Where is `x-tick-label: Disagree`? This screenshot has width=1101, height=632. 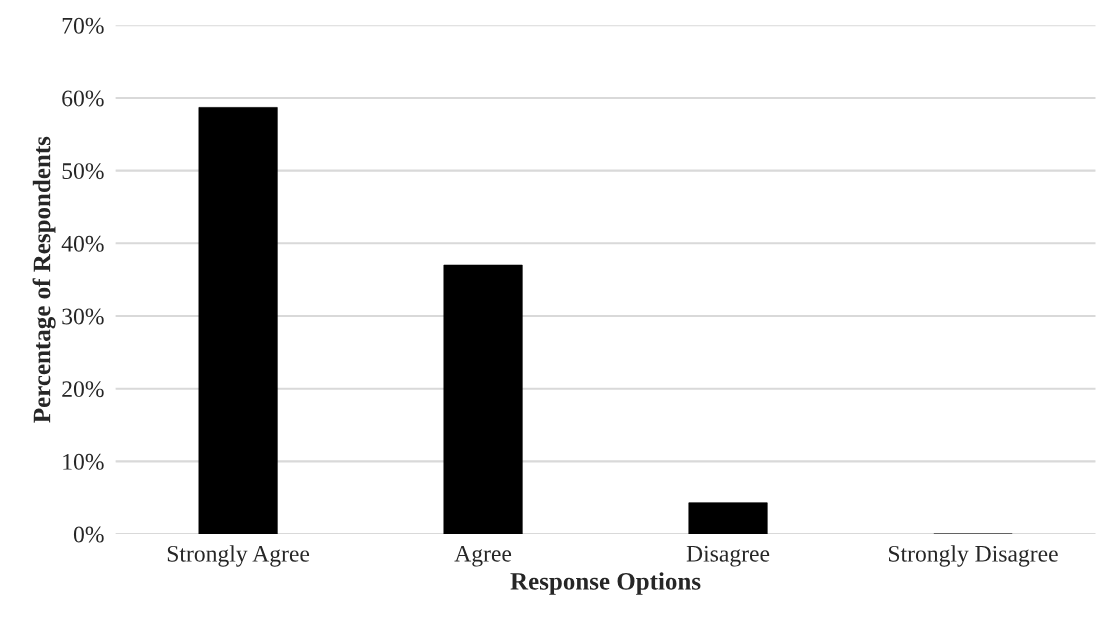
x-tick-label: Disagree is located at coordinates (728, 556).